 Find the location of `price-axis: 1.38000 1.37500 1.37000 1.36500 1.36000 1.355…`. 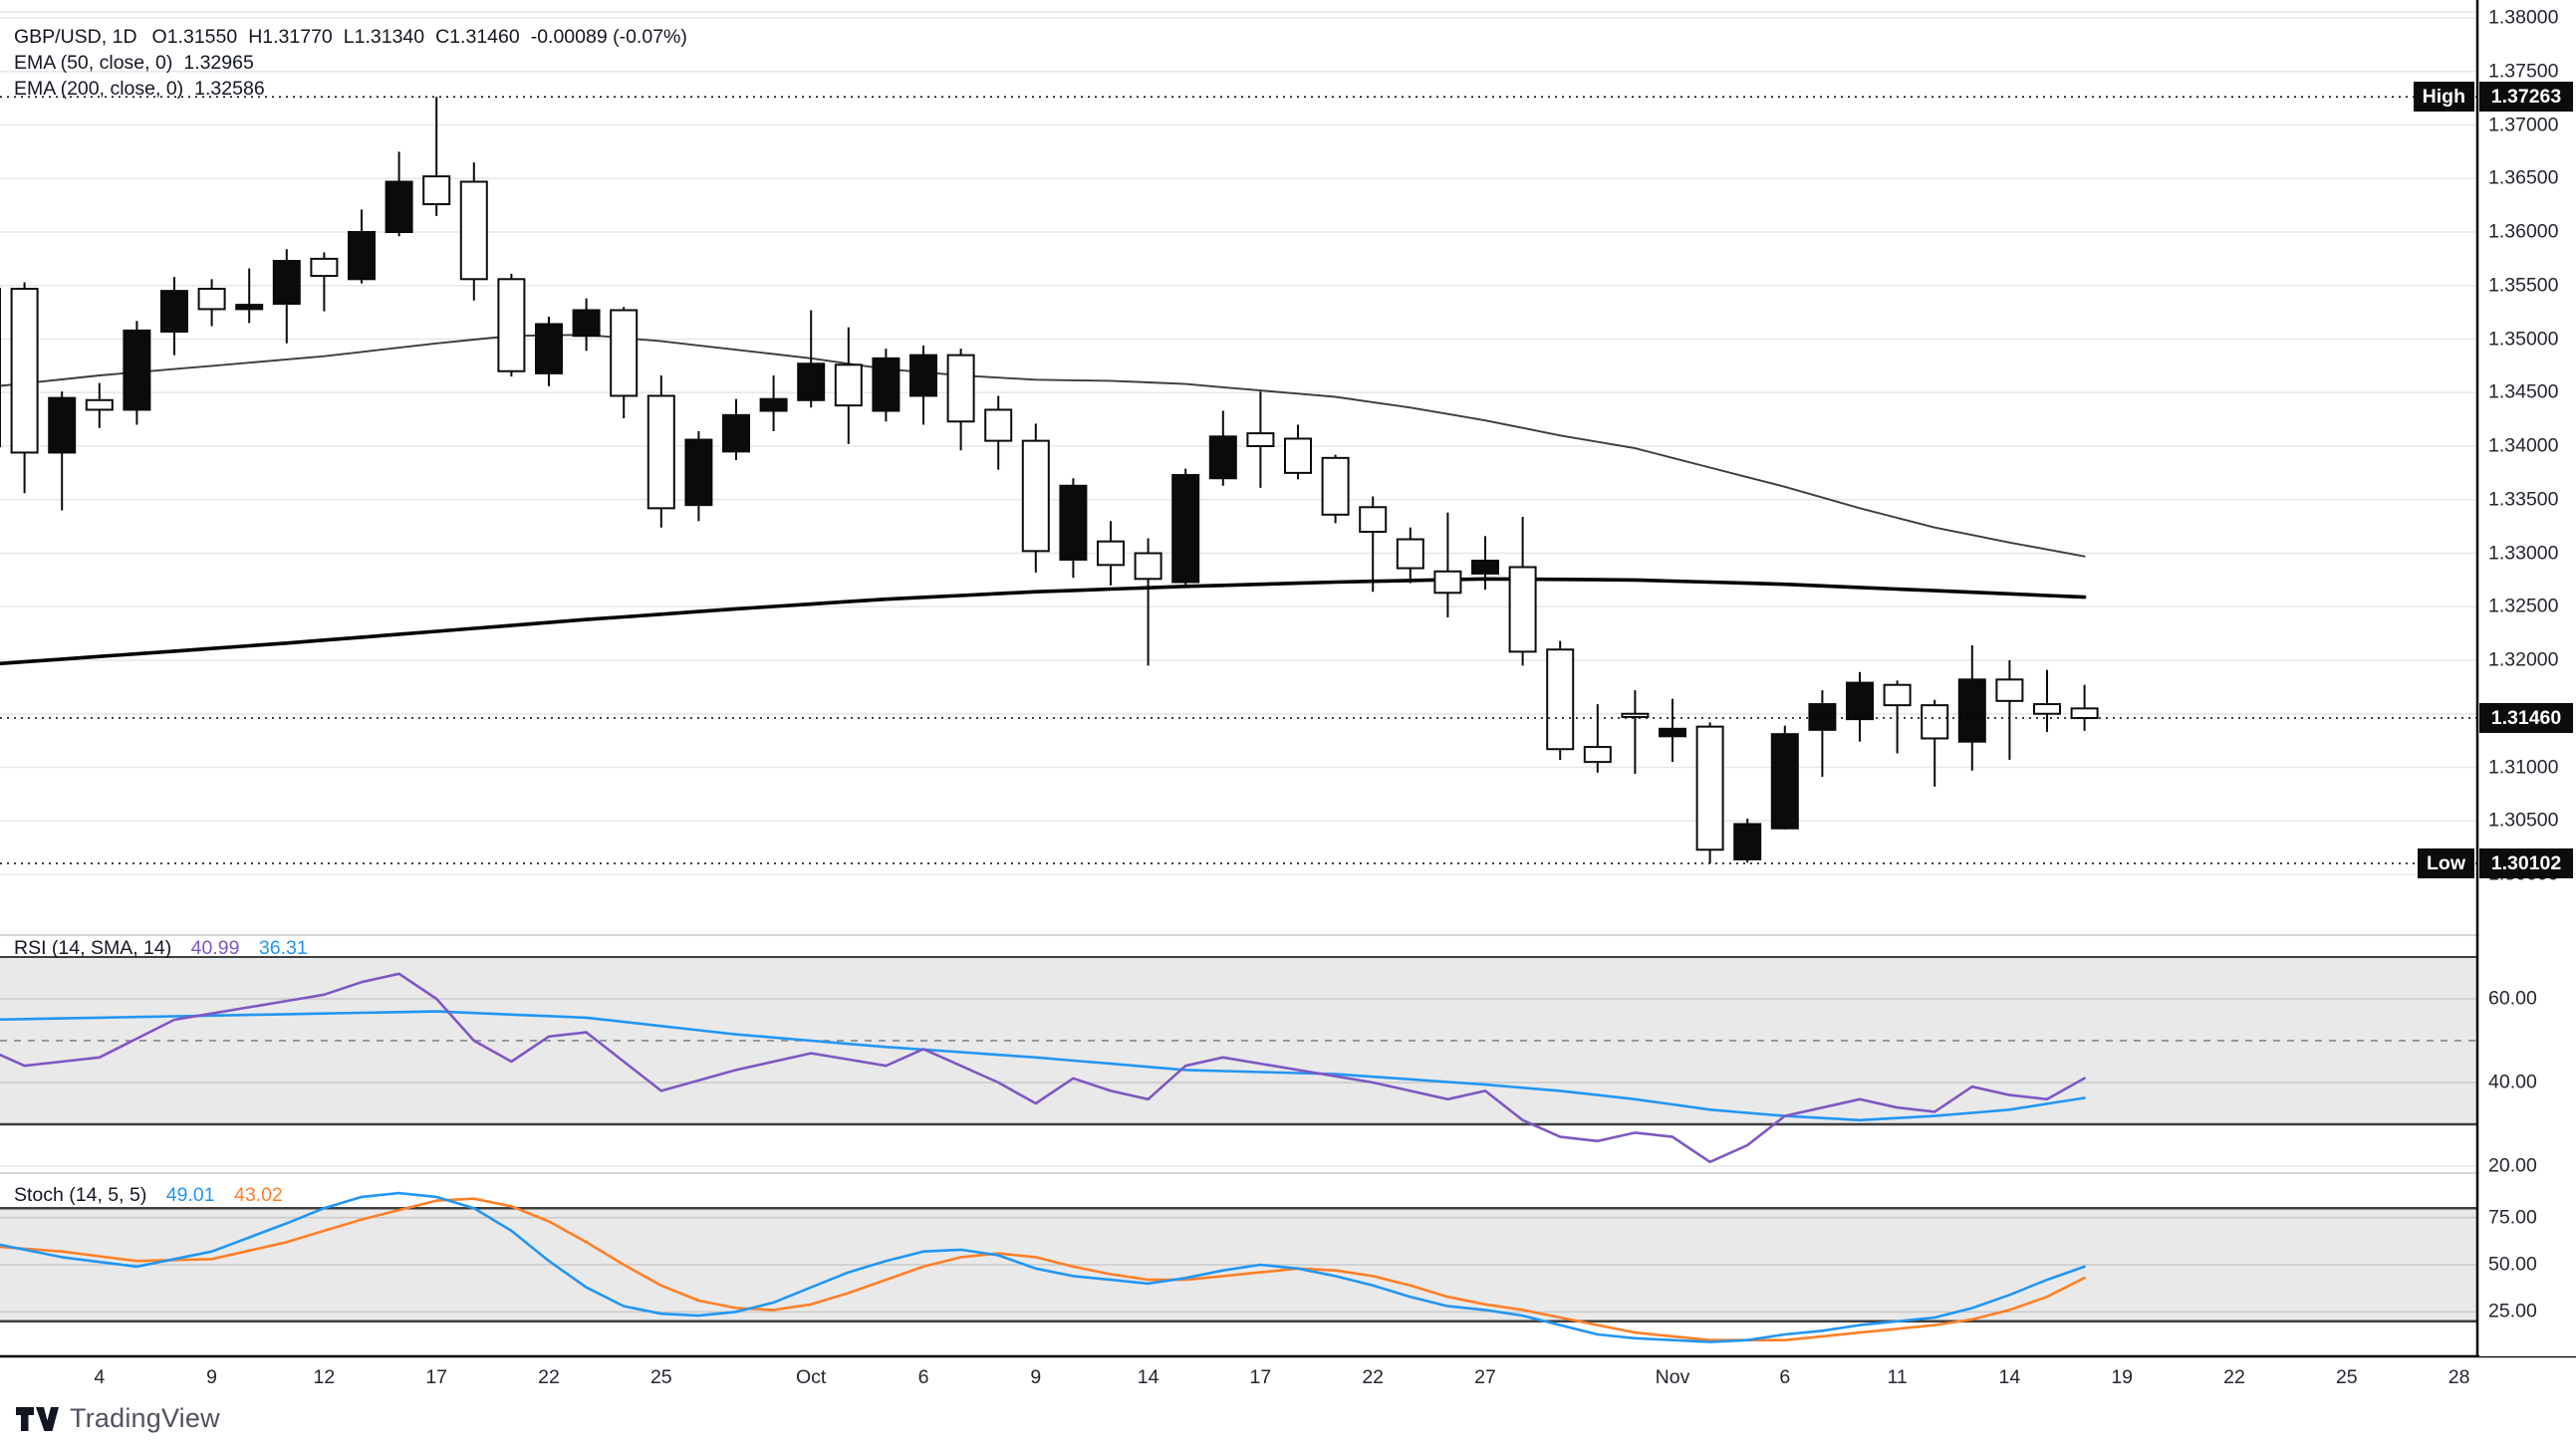

price-axis: 1.38000 1.37500 1.37000 1.36500 1.36000 1.355… is located at coordinates (2527, 678).